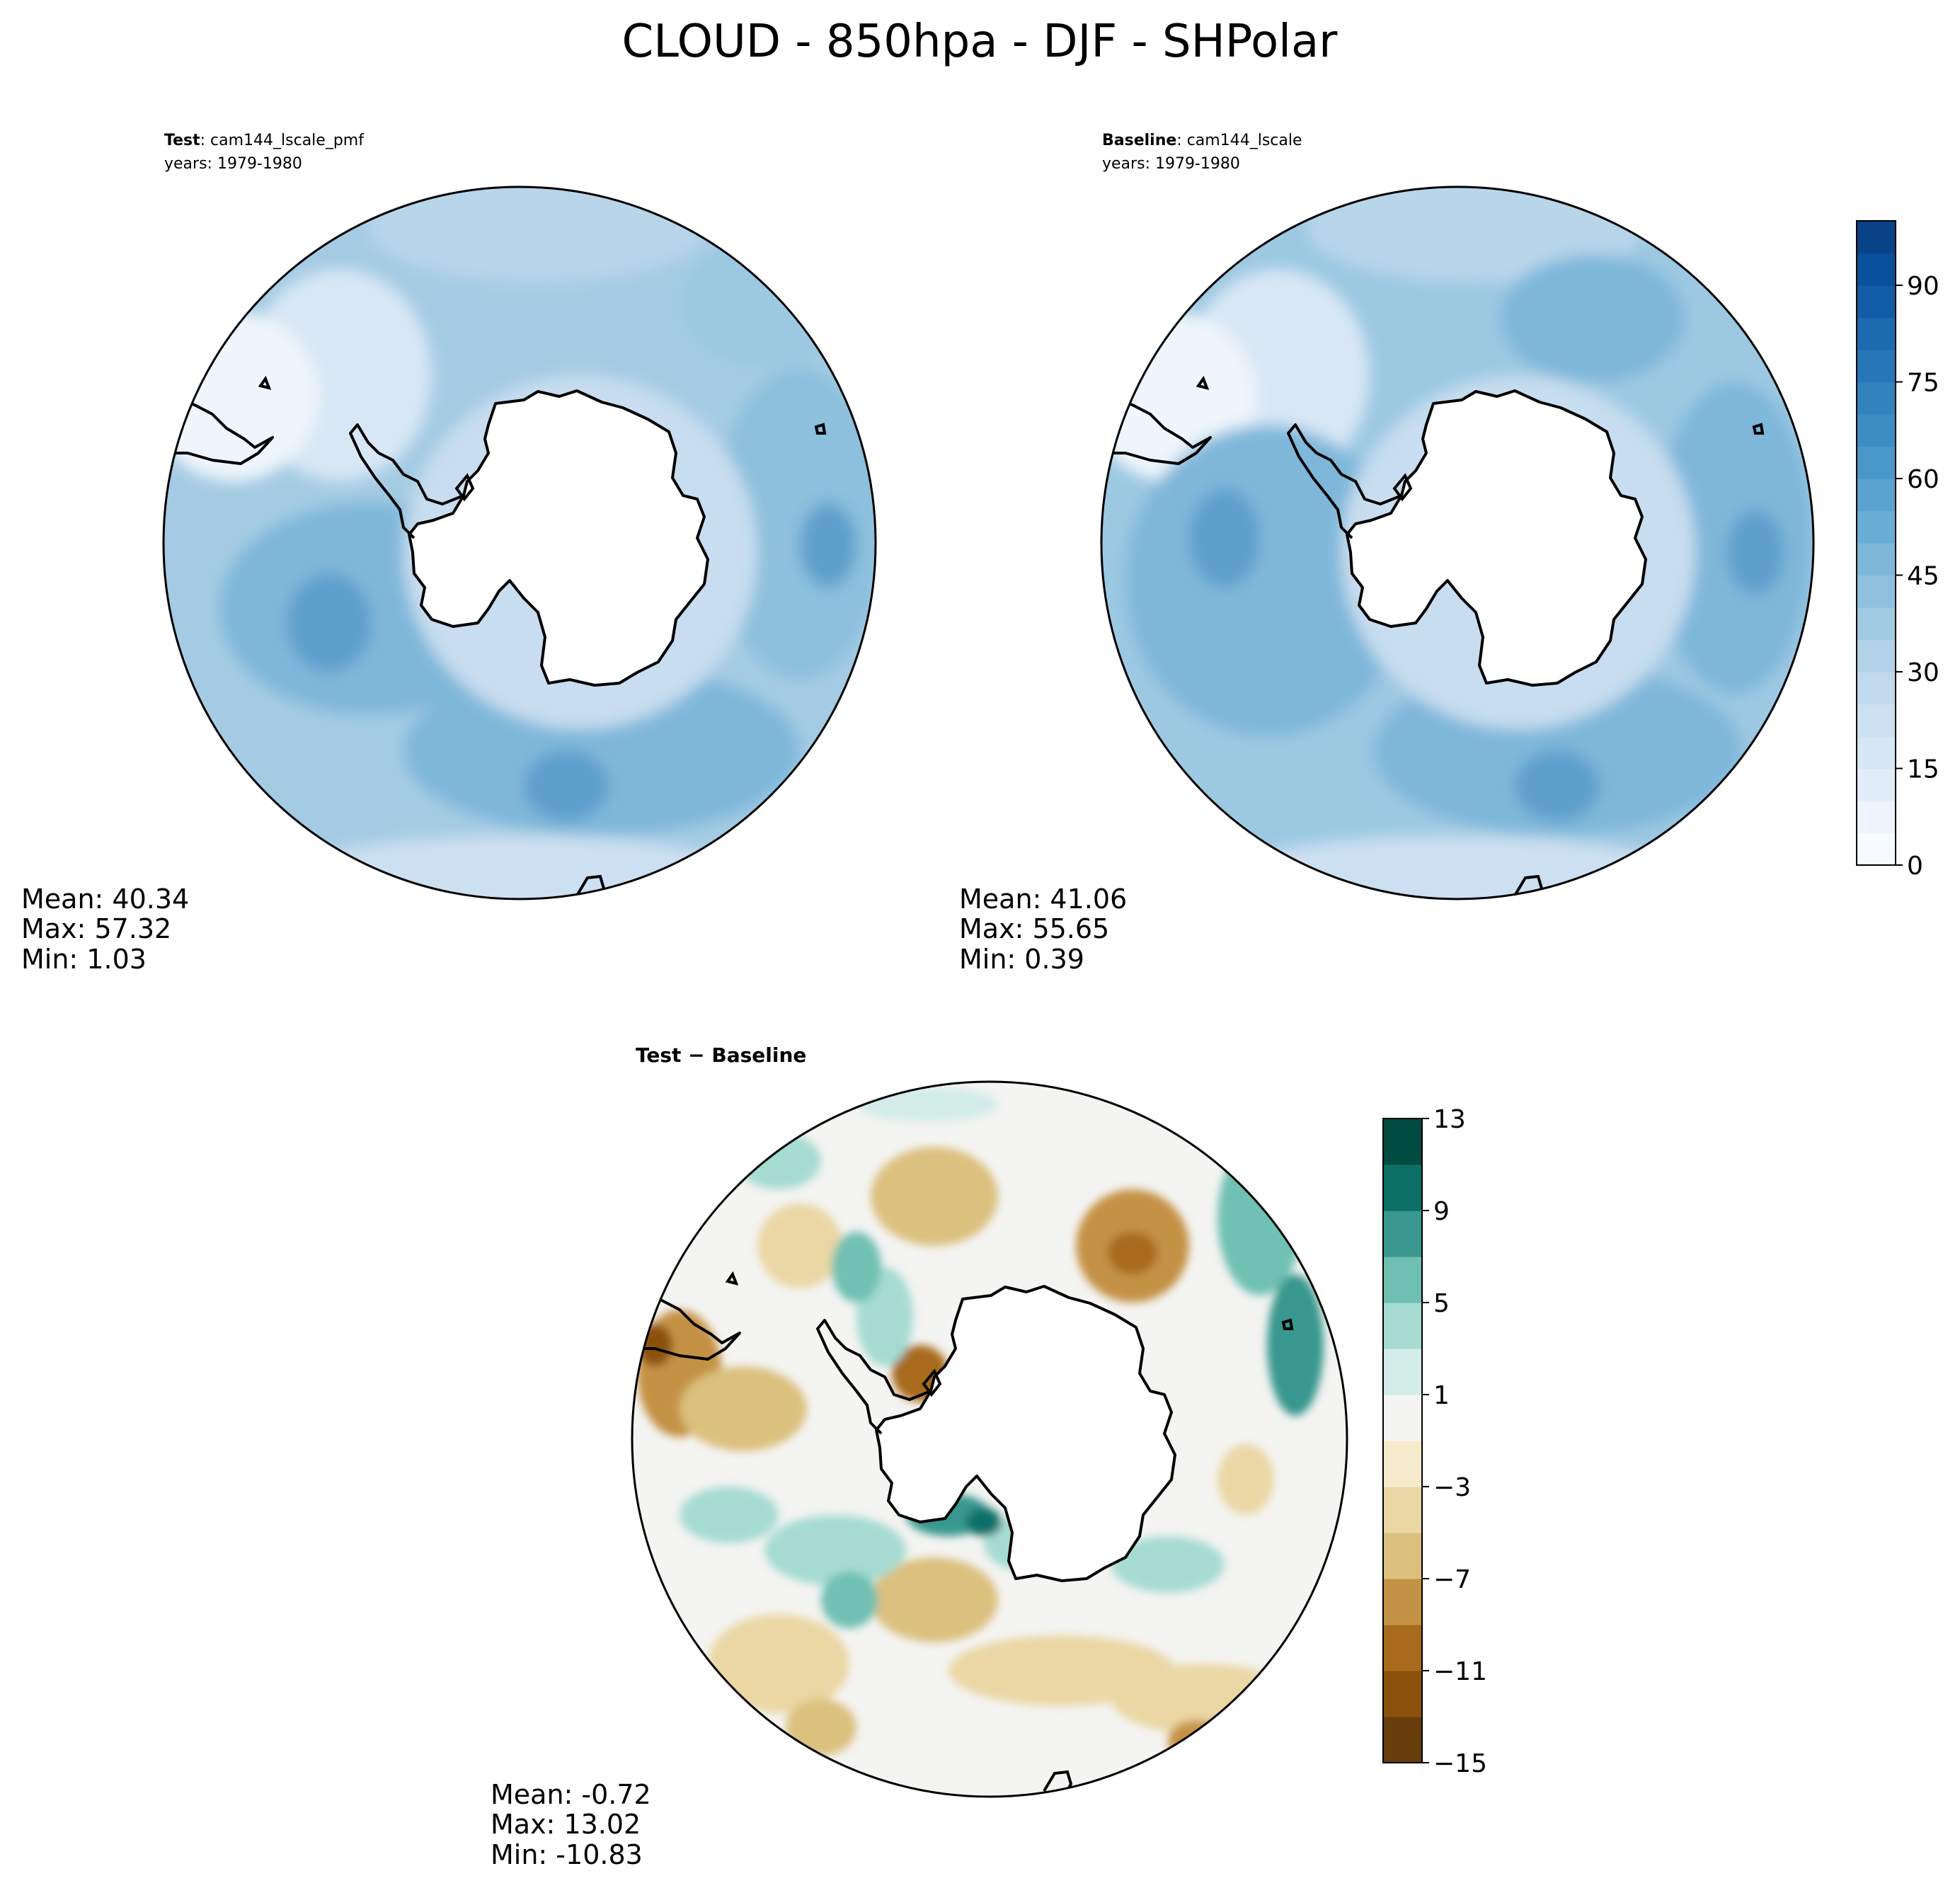 This screenshot has height=1888, width=1960. Describe the element at coordinates (1449, 1120) in the screenshot. I see `difference-colorbar-tick-label-0: 13` at that location.